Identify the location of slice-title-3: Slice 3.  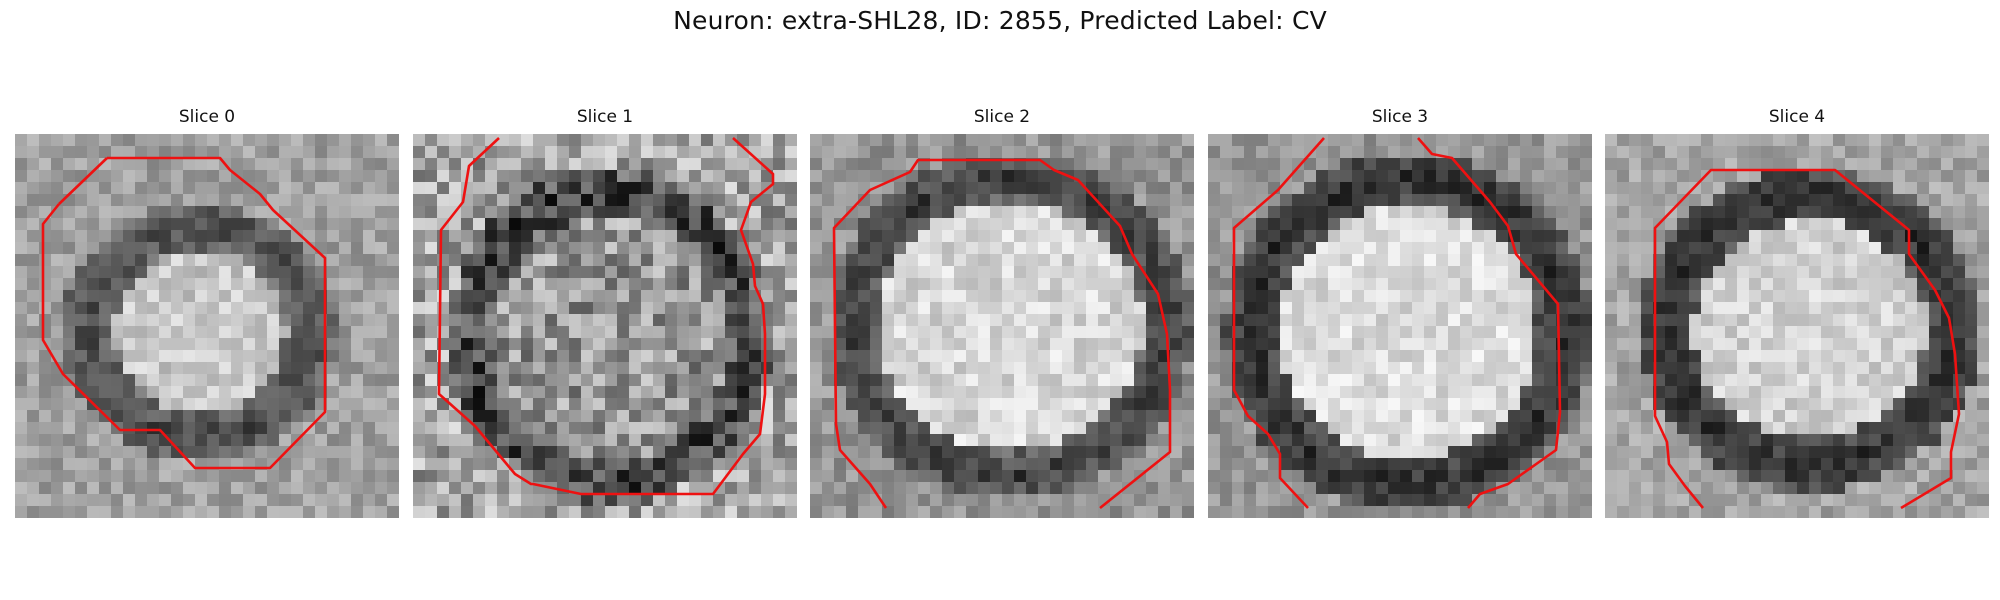
(1400, 117).